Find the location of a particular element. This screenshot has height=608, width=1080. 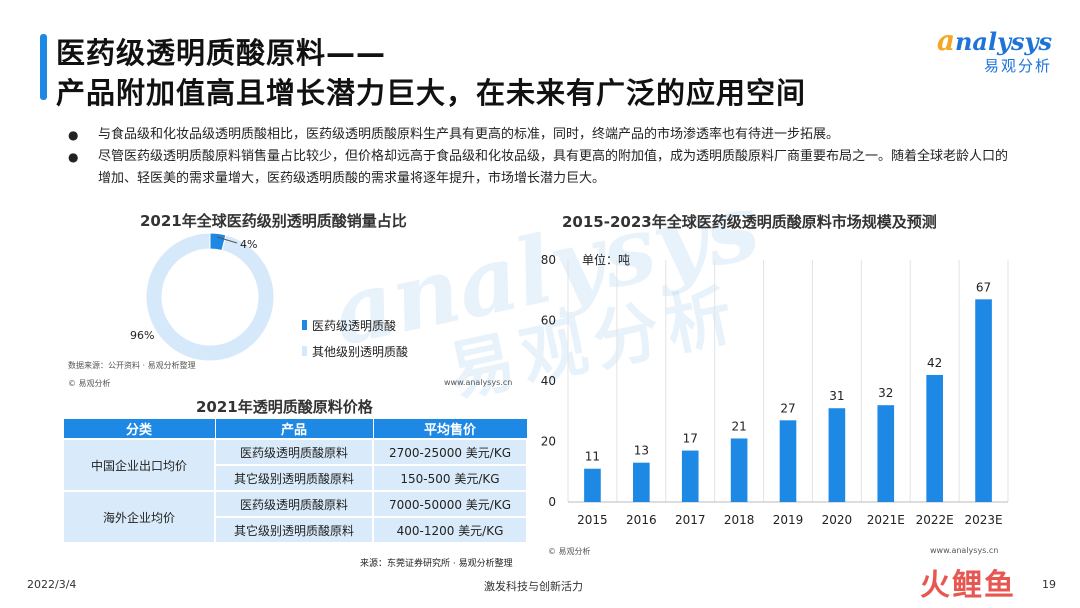

legend-swatch-other is located at coordinates (304, 351).